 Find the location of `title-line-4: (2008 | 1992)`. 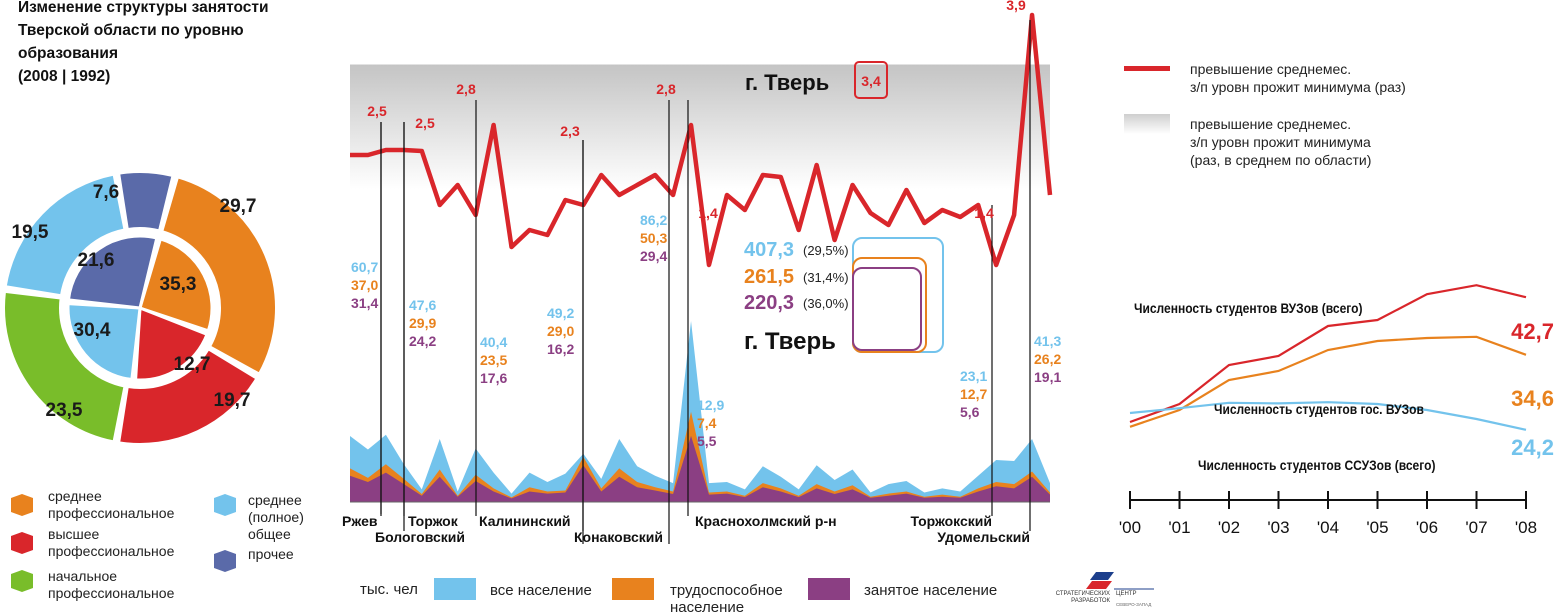

title-line-4: (2008 | 1992) is located at coordinates (64, 76).